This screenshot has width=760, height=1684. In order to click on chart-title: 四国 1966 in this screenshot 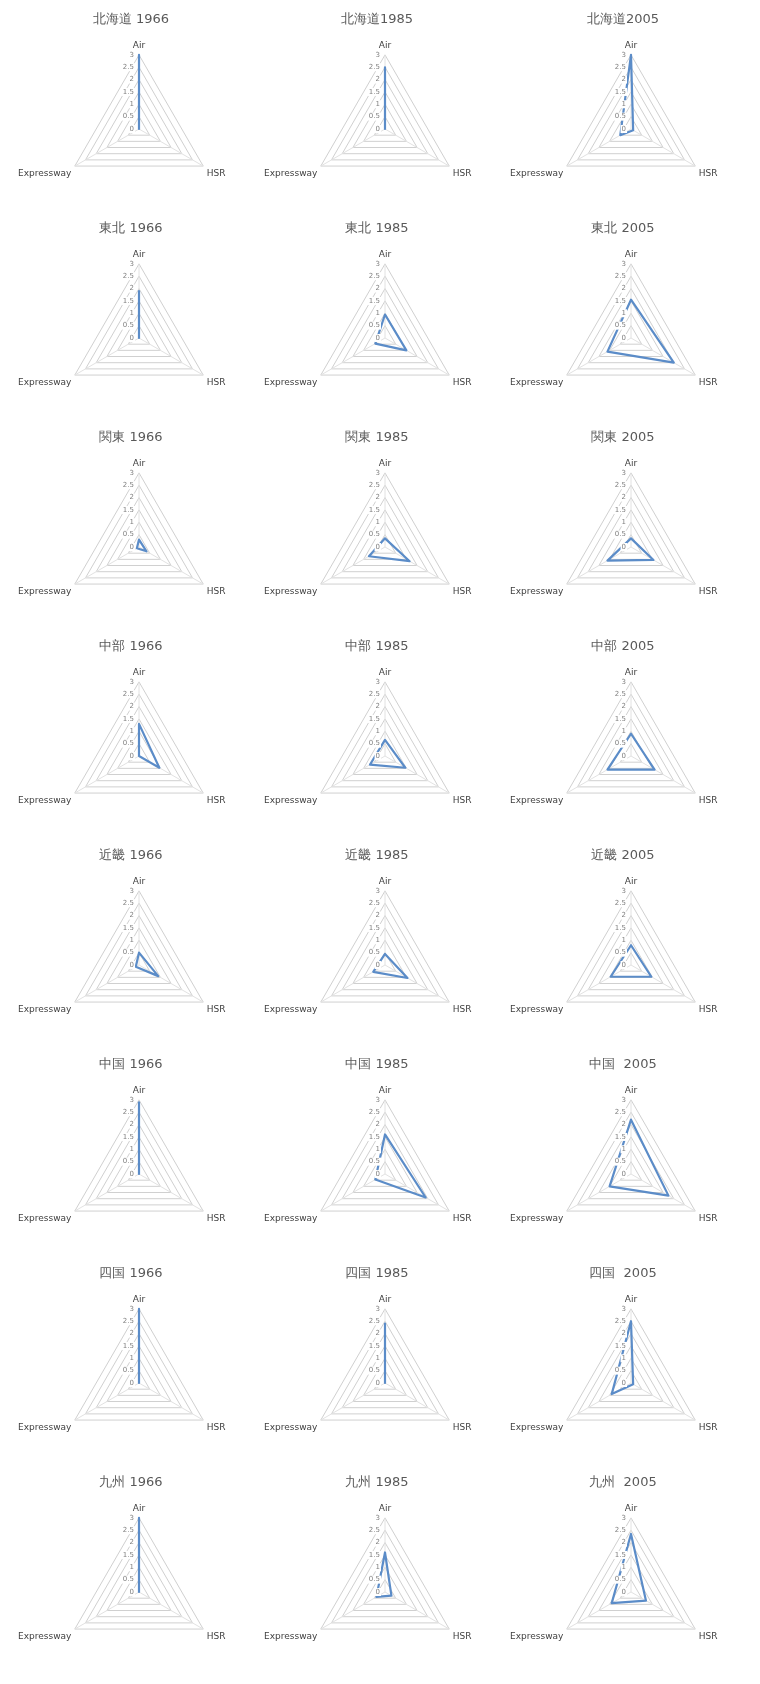, I will do `click(131, 1273)`.